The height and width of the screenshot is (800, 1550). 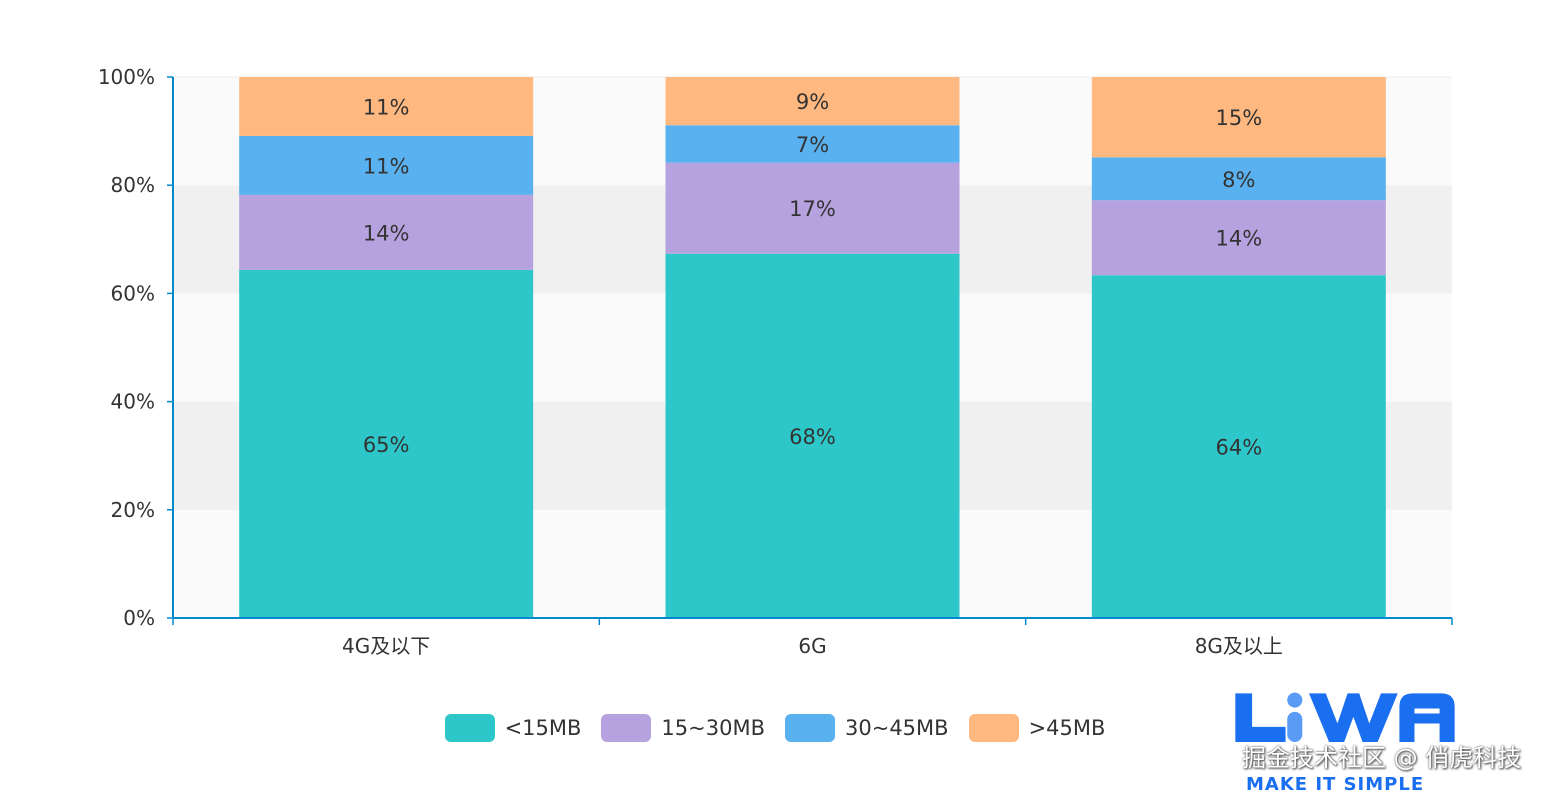 What do you see at coordinates (133, 293) in the screenshot?
I see `y-tick-label: 60%` at bounding box center [133, 293].